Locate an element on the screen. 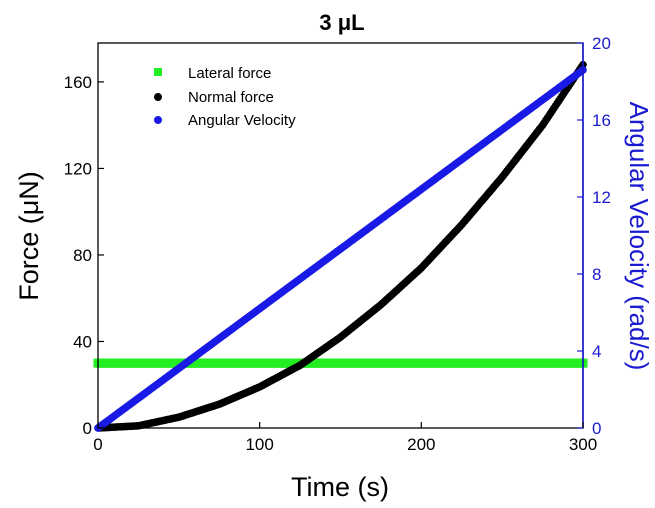 The height and width of the screenshot is (508, 655). legend-marker-lateral-force is located at coordinates (158, 72).